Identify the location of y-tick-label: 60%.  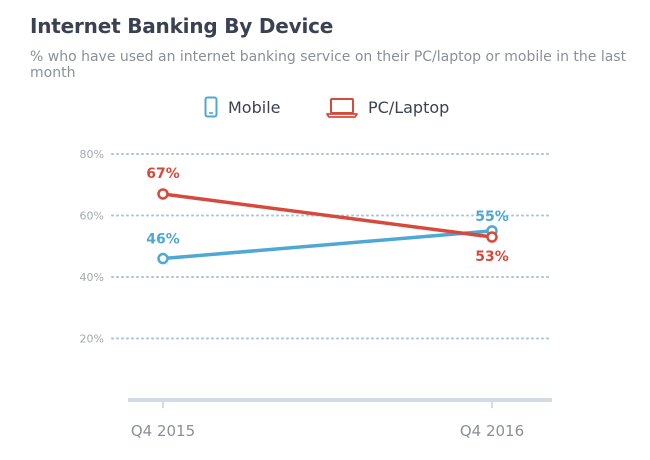
(92, 216).